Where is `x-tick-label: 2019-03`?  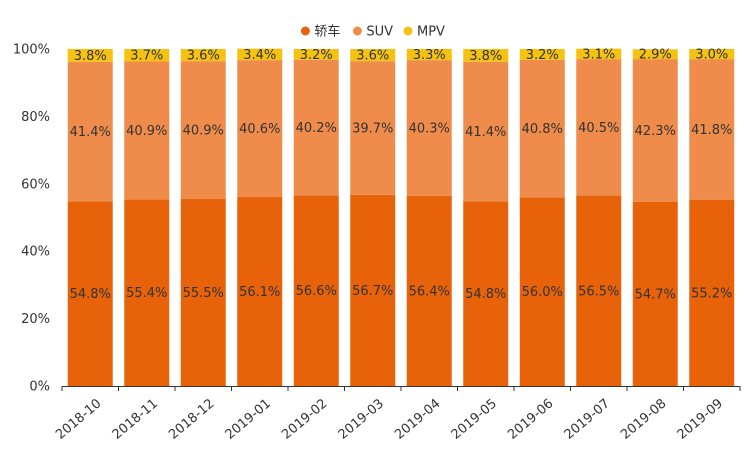
x-tick-label: 2019-03 is located at coordinates (361, 419).